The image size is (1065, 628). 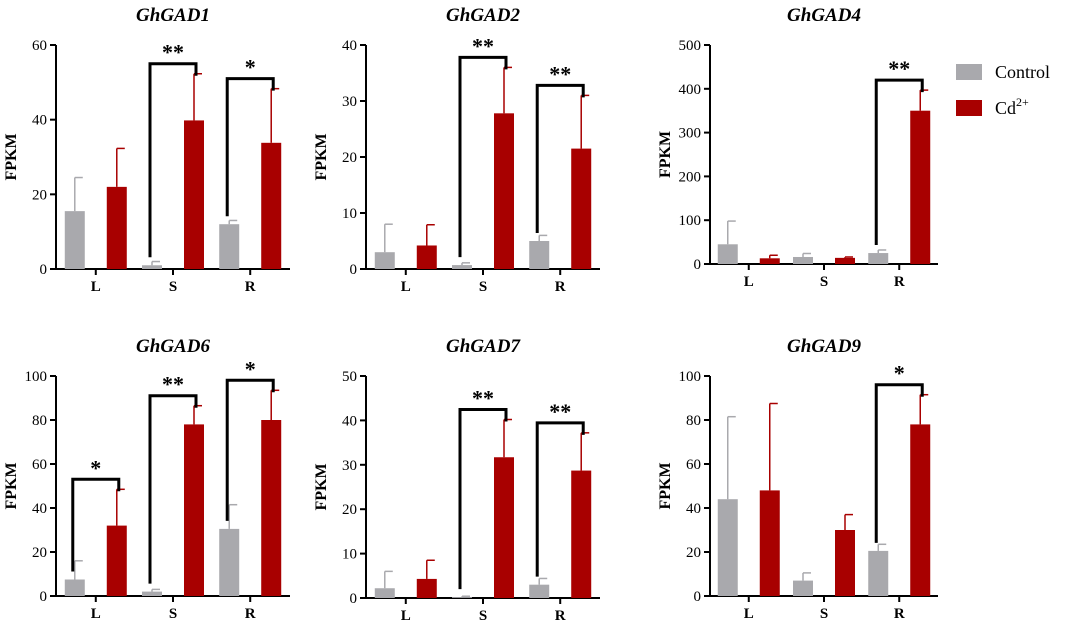 I want to click on y-tick-label: 500, so click(x=690, y=46).